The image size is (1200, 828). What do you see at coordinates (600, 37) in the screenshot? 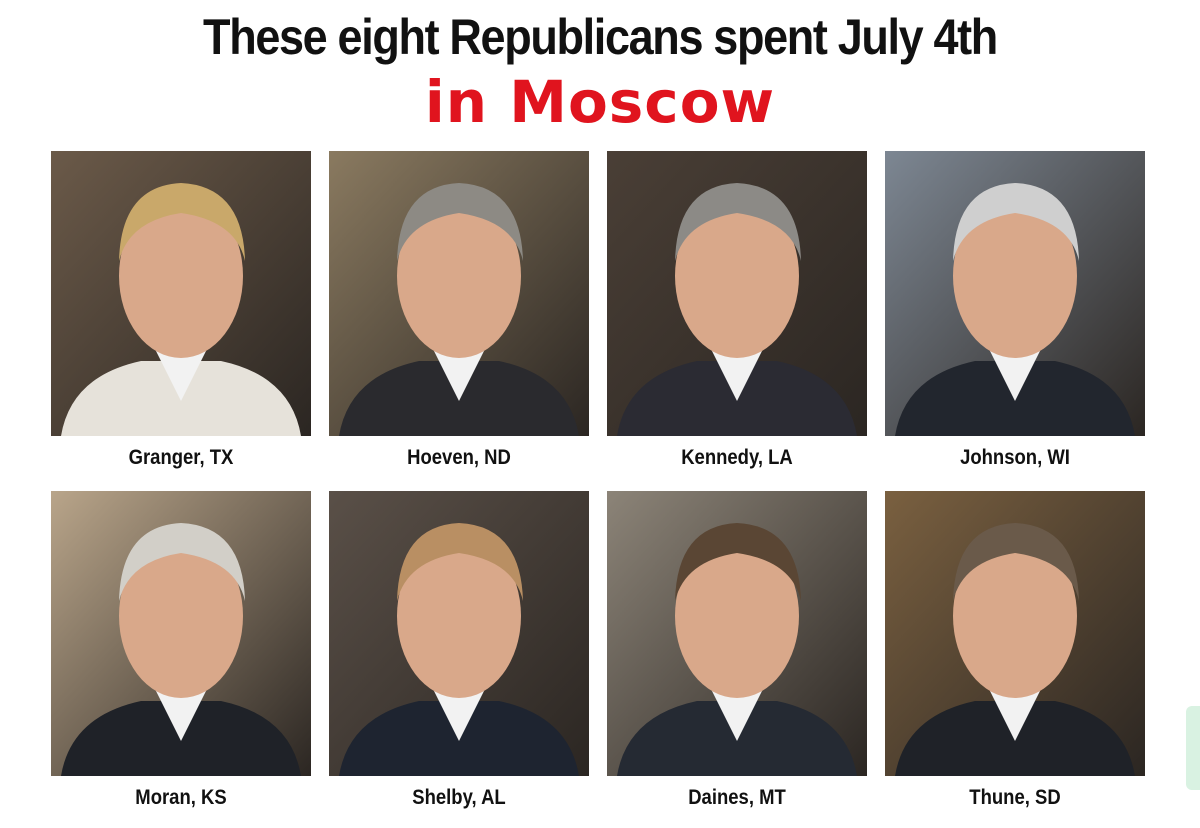
I see `title: These eight Republicans spent July 4th` at bounding box center [600, 37].